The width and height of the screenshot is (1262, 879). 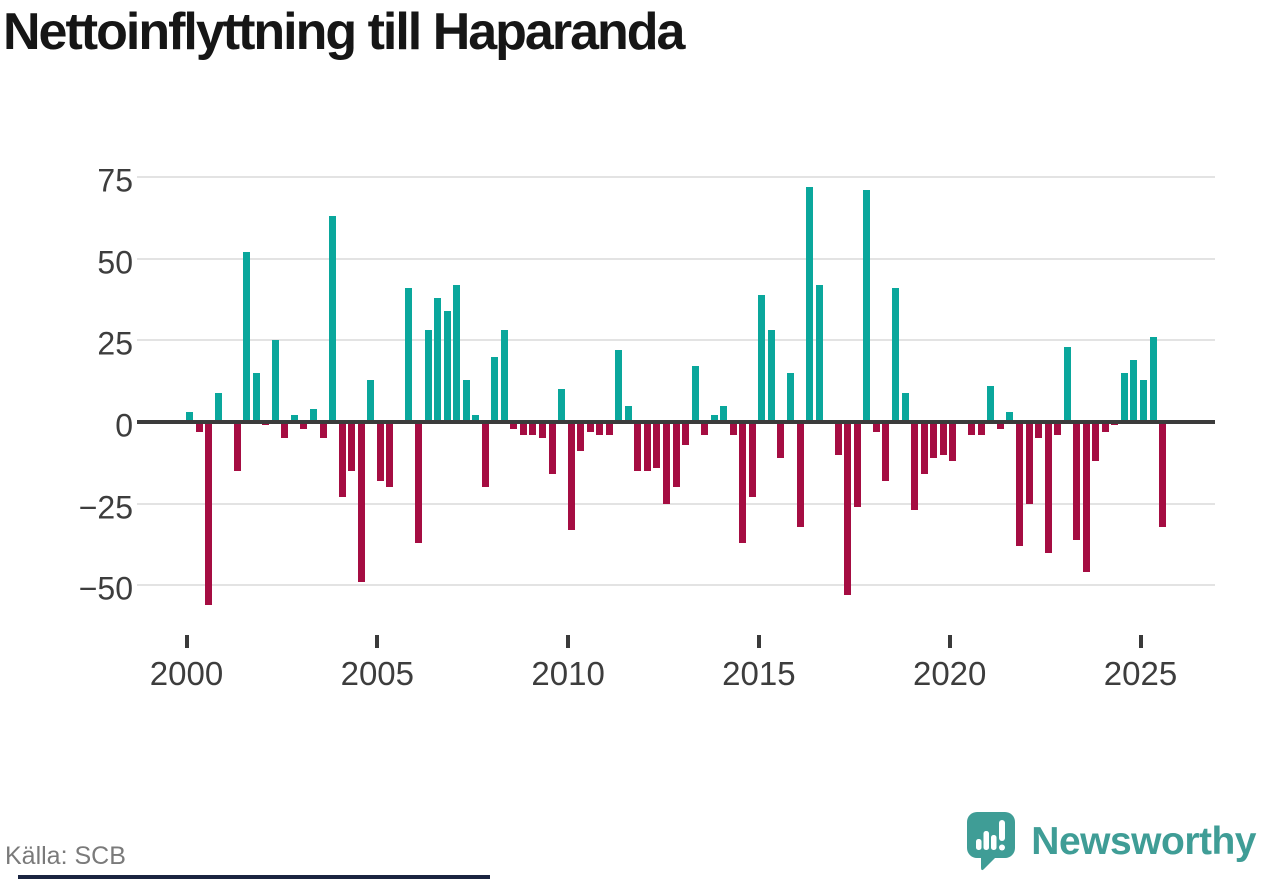 What do you see at coordinates (1124, 397) in the screenshot?
I see `bar-2024-Q3` at bounding box center [1124, 397].